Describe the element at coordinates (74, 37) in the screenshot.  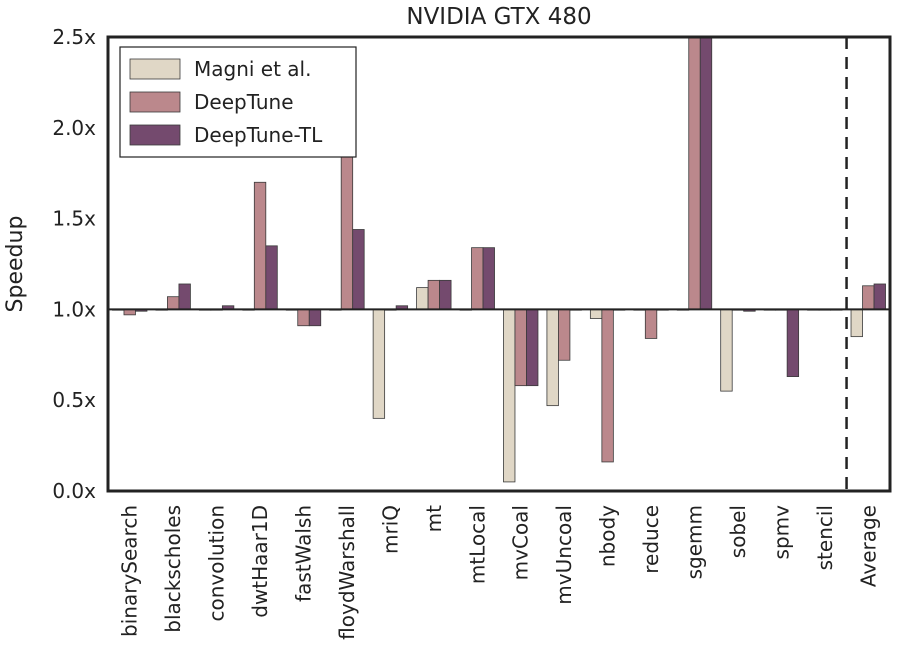
I see `y-tick-label: 2.5x` at that location.